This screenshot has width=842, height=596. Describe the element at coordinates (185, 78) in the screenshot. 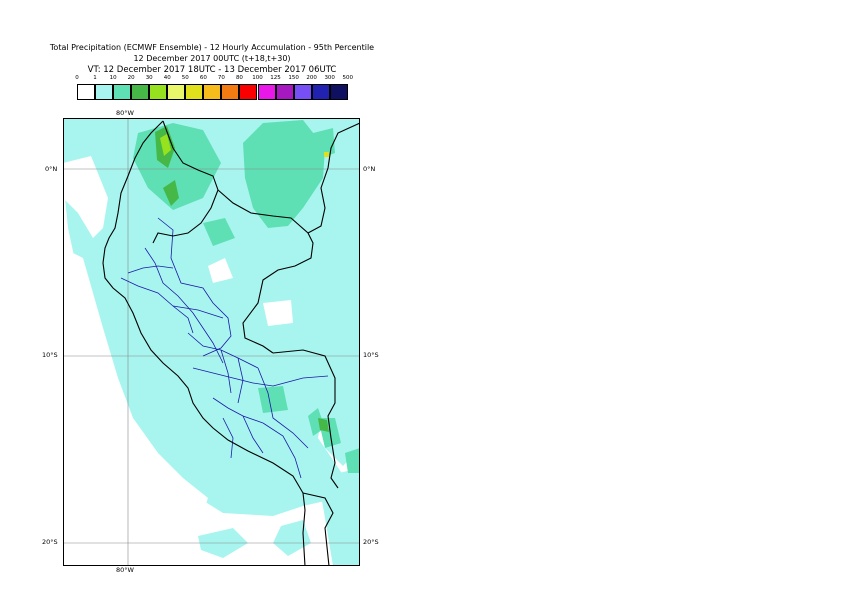

I see `legend-threshold-label: 50` at that location.